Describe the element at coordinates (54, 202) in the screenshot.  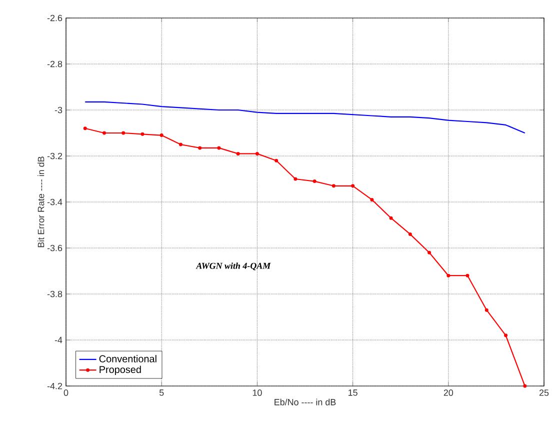
I see `y-tick-label: -3.4` at that location.